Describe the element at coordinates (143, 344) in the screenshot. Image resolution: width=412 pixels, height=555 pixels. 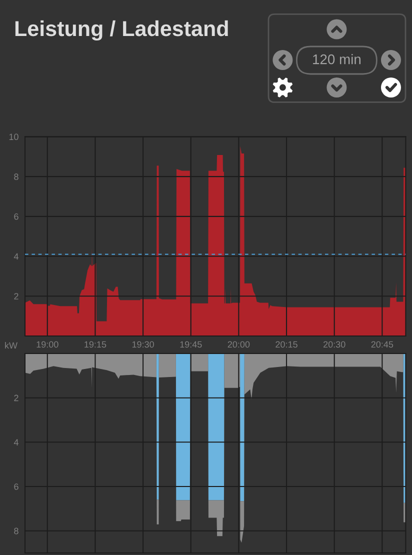
I see `x-tick-label: 19:30` at that location.